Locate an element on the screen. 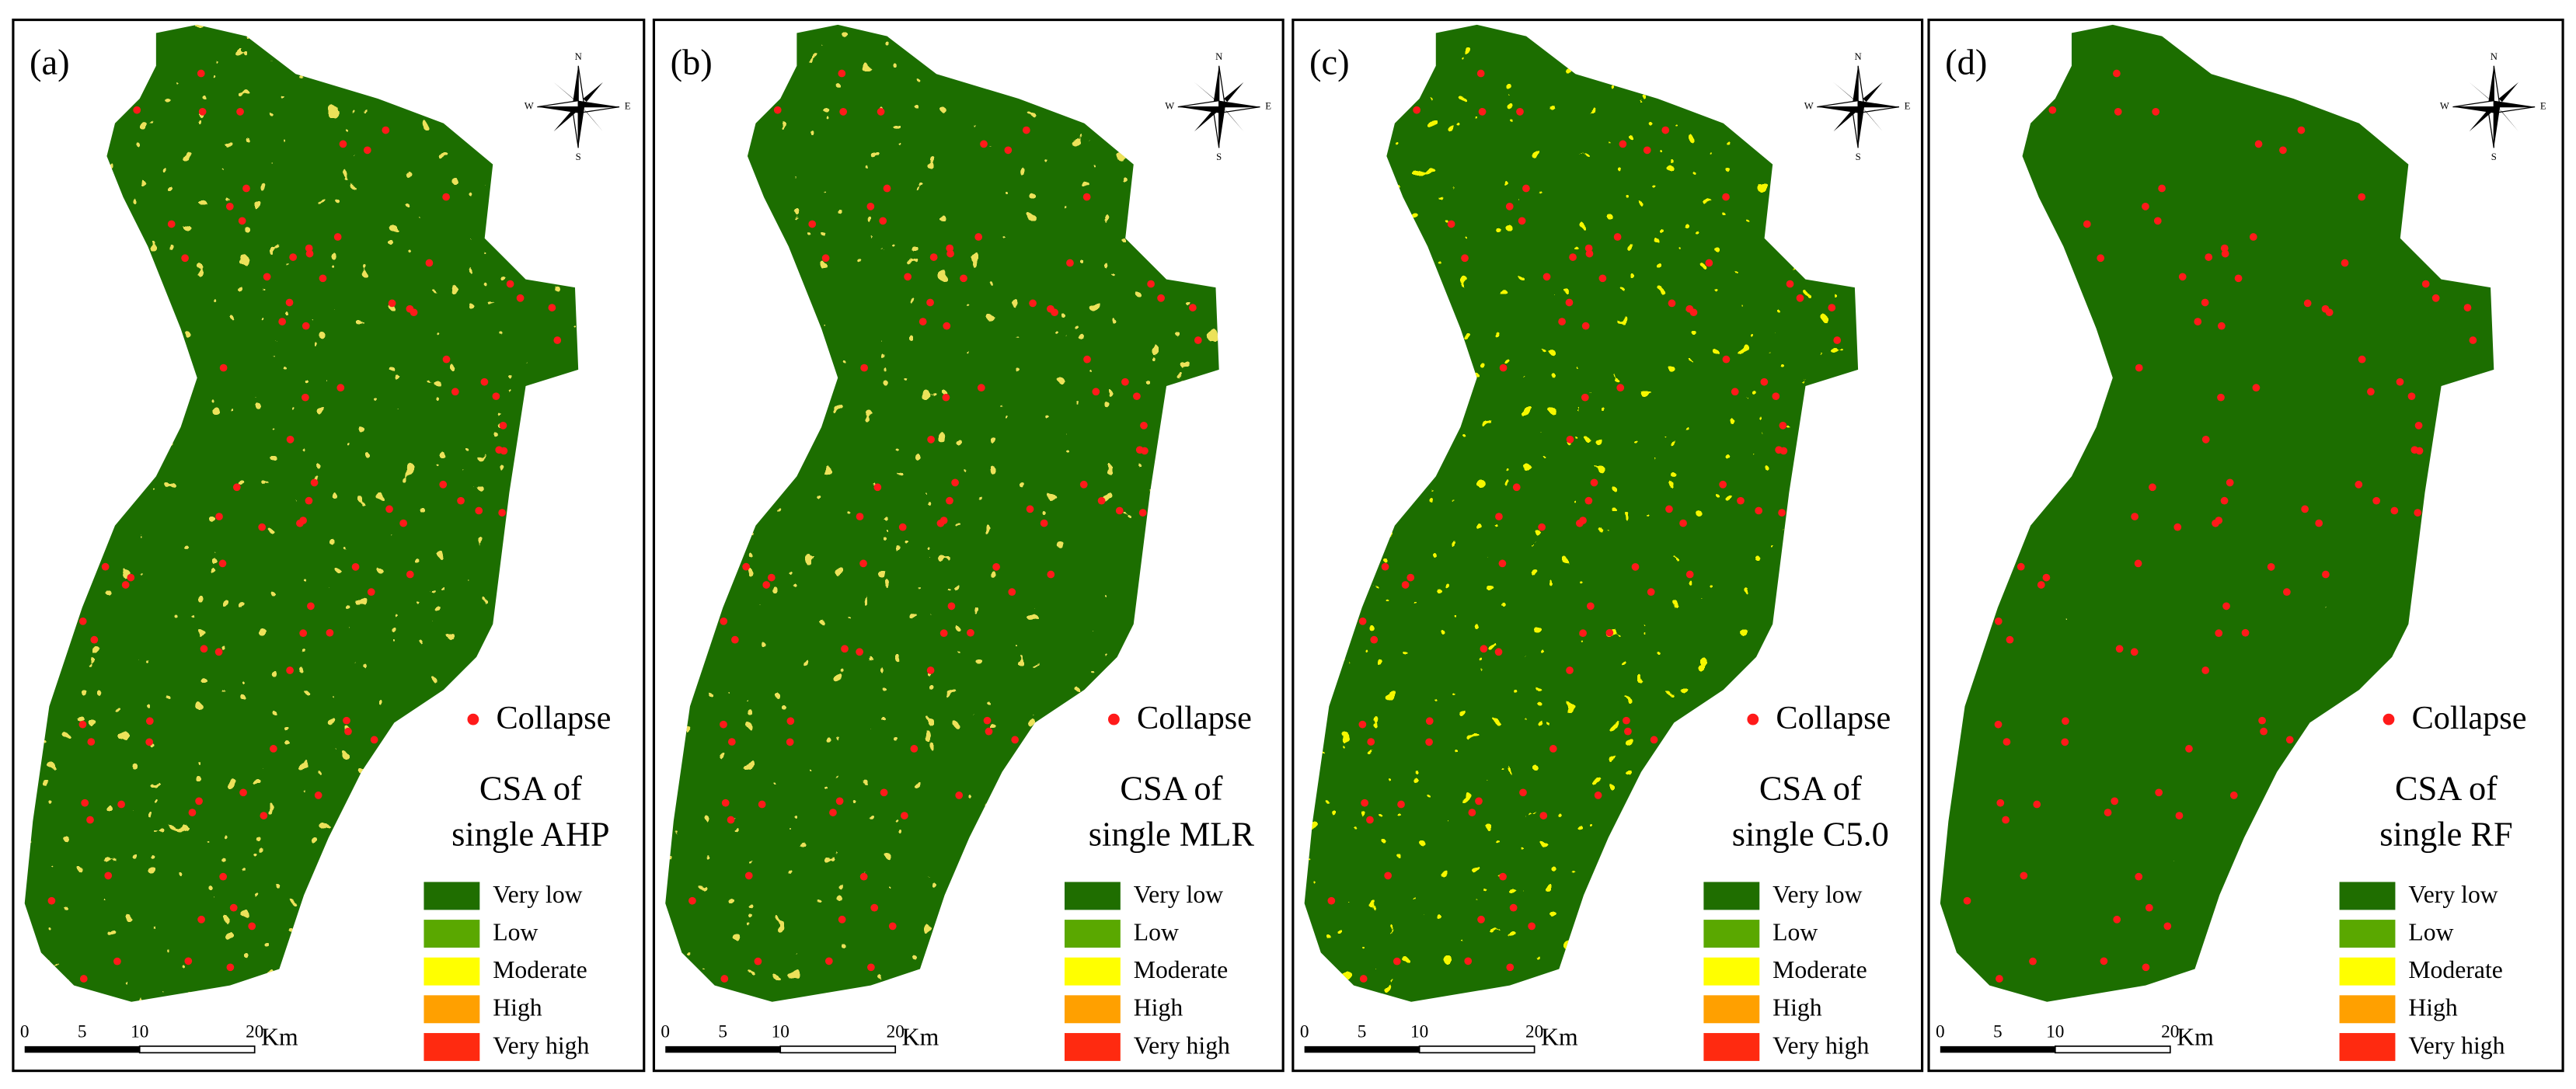  scale-bar-white is located at coordinates (838, 1050).